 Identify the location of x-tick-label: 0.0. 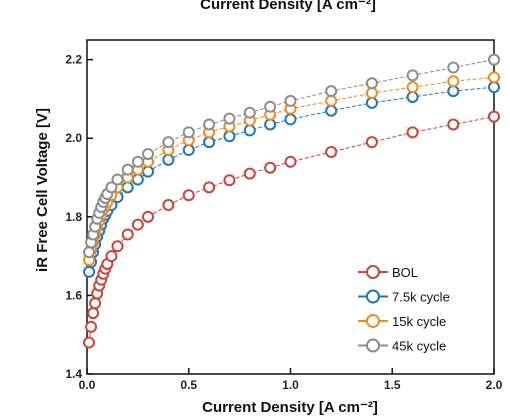
(87, 385).